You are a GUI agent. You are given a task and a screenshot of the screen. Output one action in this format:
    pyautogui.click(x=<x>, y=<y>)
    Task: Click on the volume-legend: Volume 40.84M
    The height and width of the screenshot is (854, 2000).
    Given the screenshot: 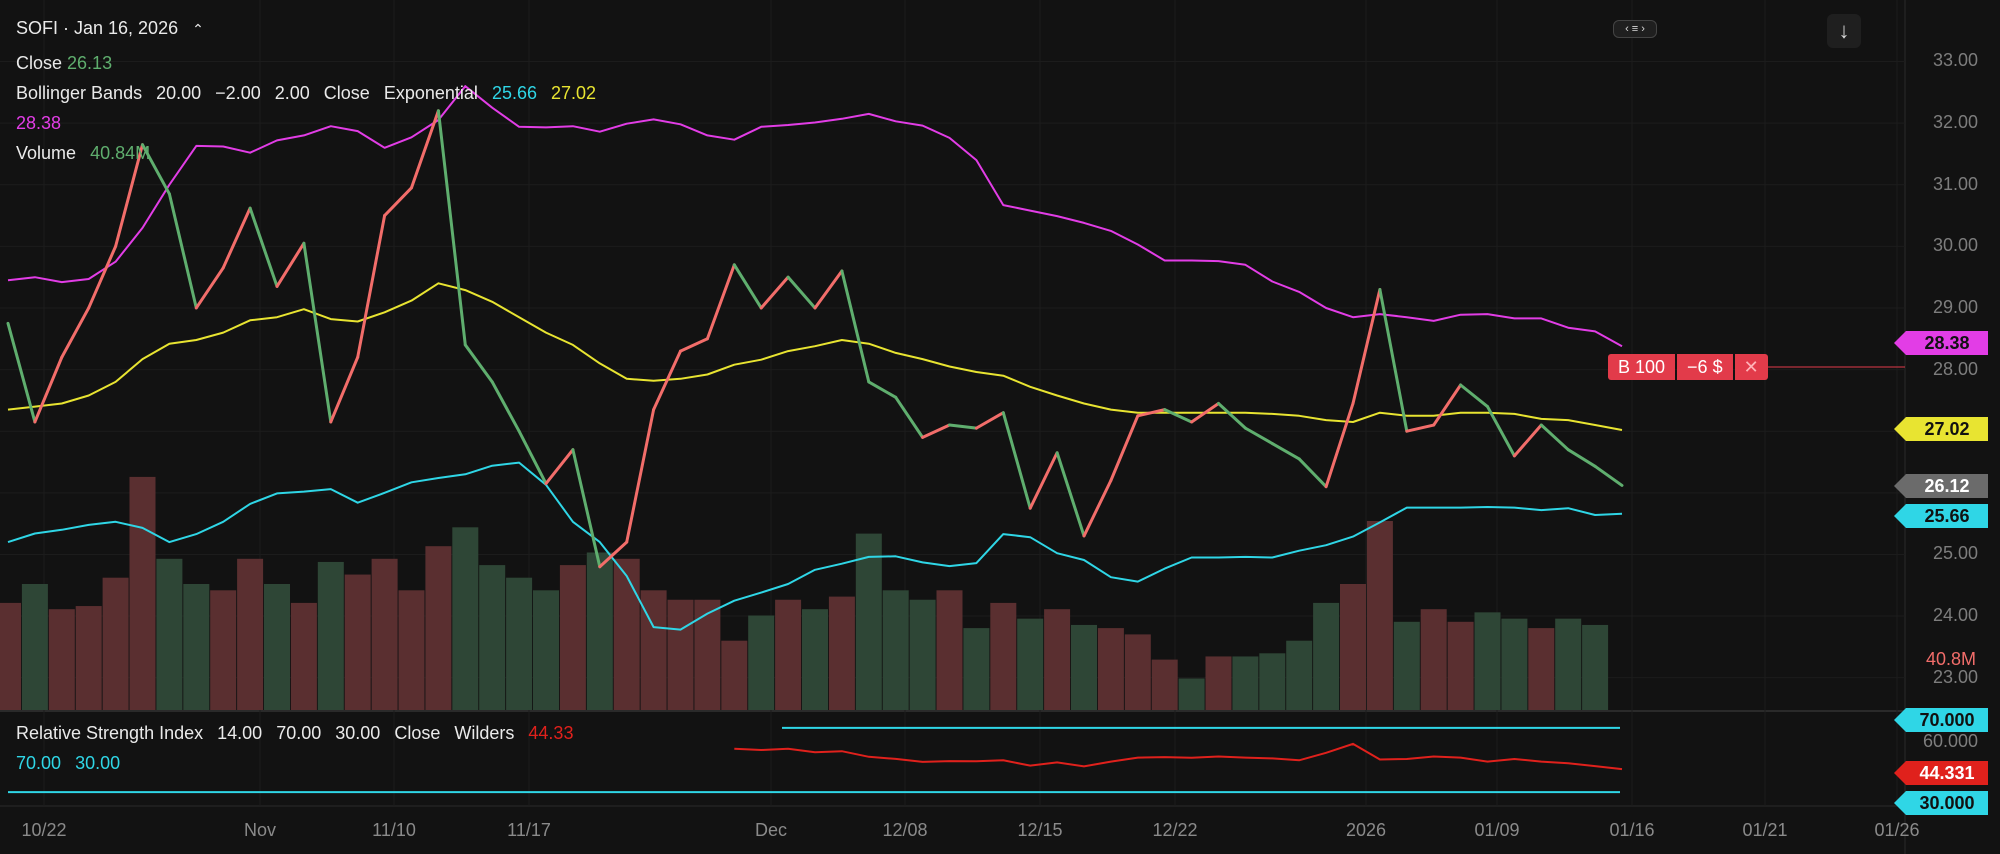 What is the action you would take?
    pyautogui.click(x=87, y=153)
    